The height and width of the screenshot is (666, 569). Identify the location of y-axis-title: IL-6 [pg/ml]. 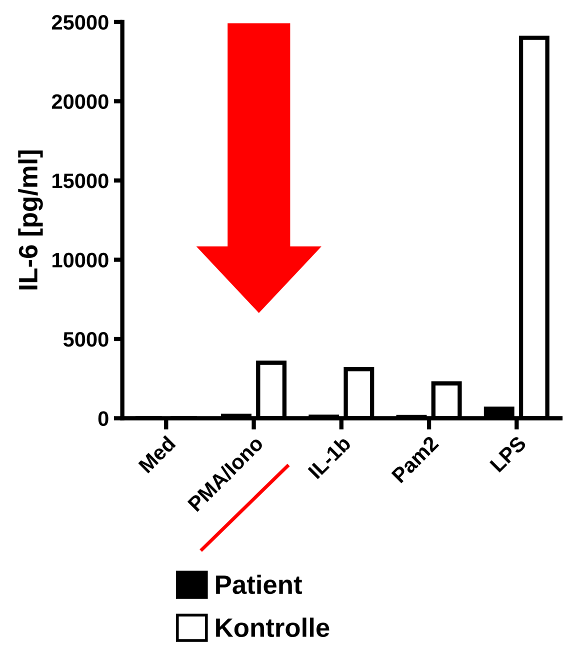
(30, 220).